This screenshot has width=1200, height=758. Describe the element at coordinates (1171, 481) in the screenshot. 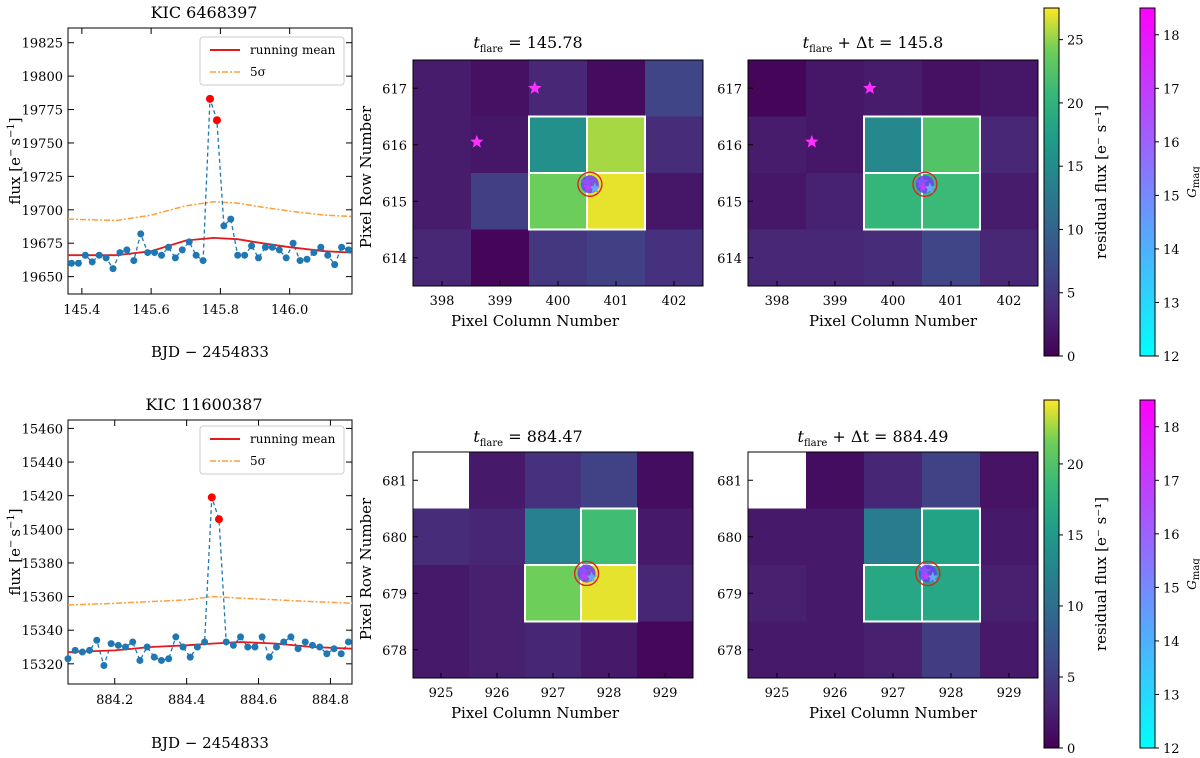

I see `colorbar-tick-label: 17` at that location.